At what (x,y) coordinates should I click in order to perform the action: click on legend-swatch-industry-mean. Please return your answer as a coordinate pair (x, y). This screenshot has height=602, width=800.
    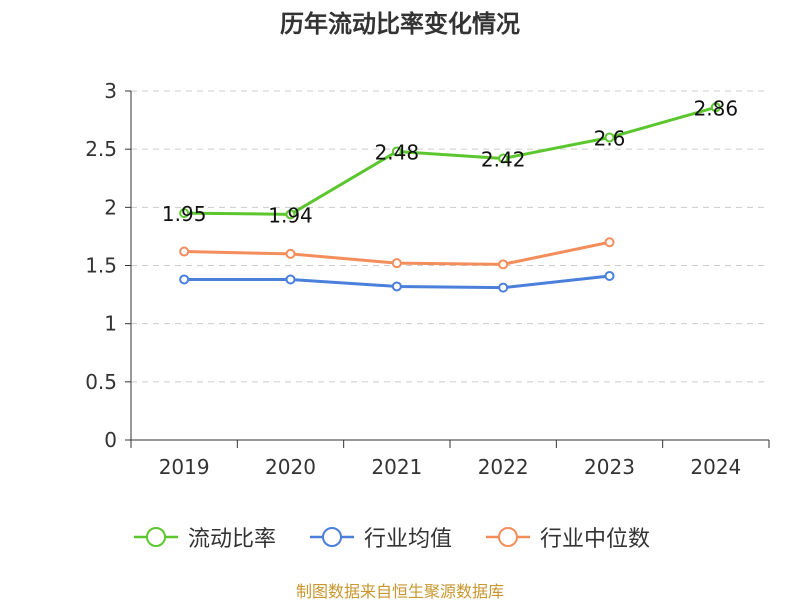
    Looking at the image, I should click on (332, 537).